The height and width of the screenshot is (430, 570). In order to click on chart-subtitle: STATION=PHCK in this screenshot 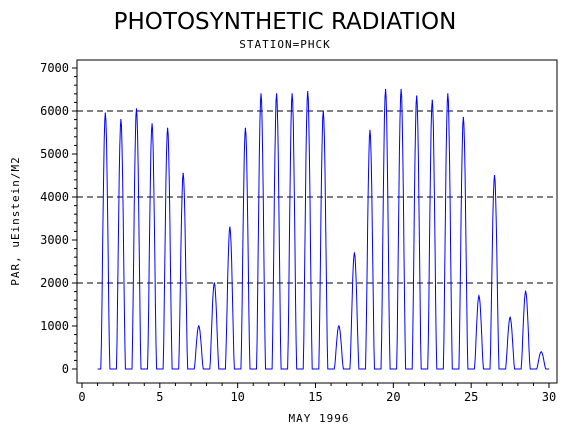, I will do `click(284, 44)`.